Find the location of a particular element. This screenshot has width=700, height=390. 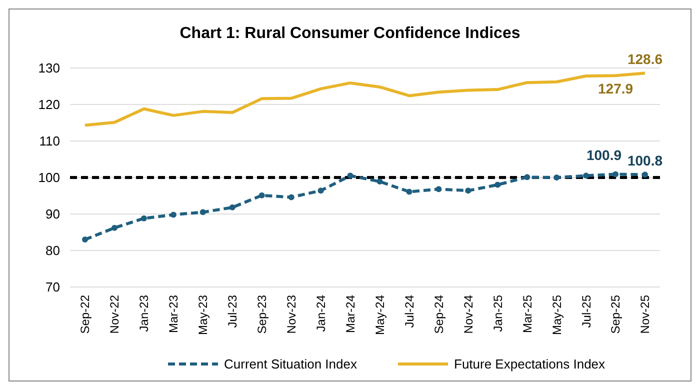

x-tick-label: Sep-24 is located at coordinates (439, 314).